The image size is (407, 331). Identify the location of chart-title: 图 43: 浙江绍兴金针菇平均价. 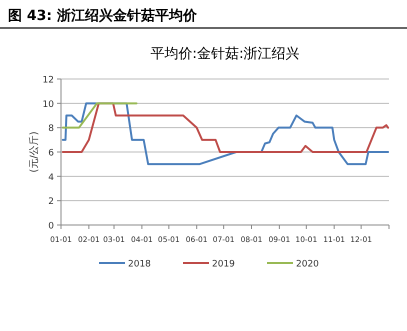
(103, 15).